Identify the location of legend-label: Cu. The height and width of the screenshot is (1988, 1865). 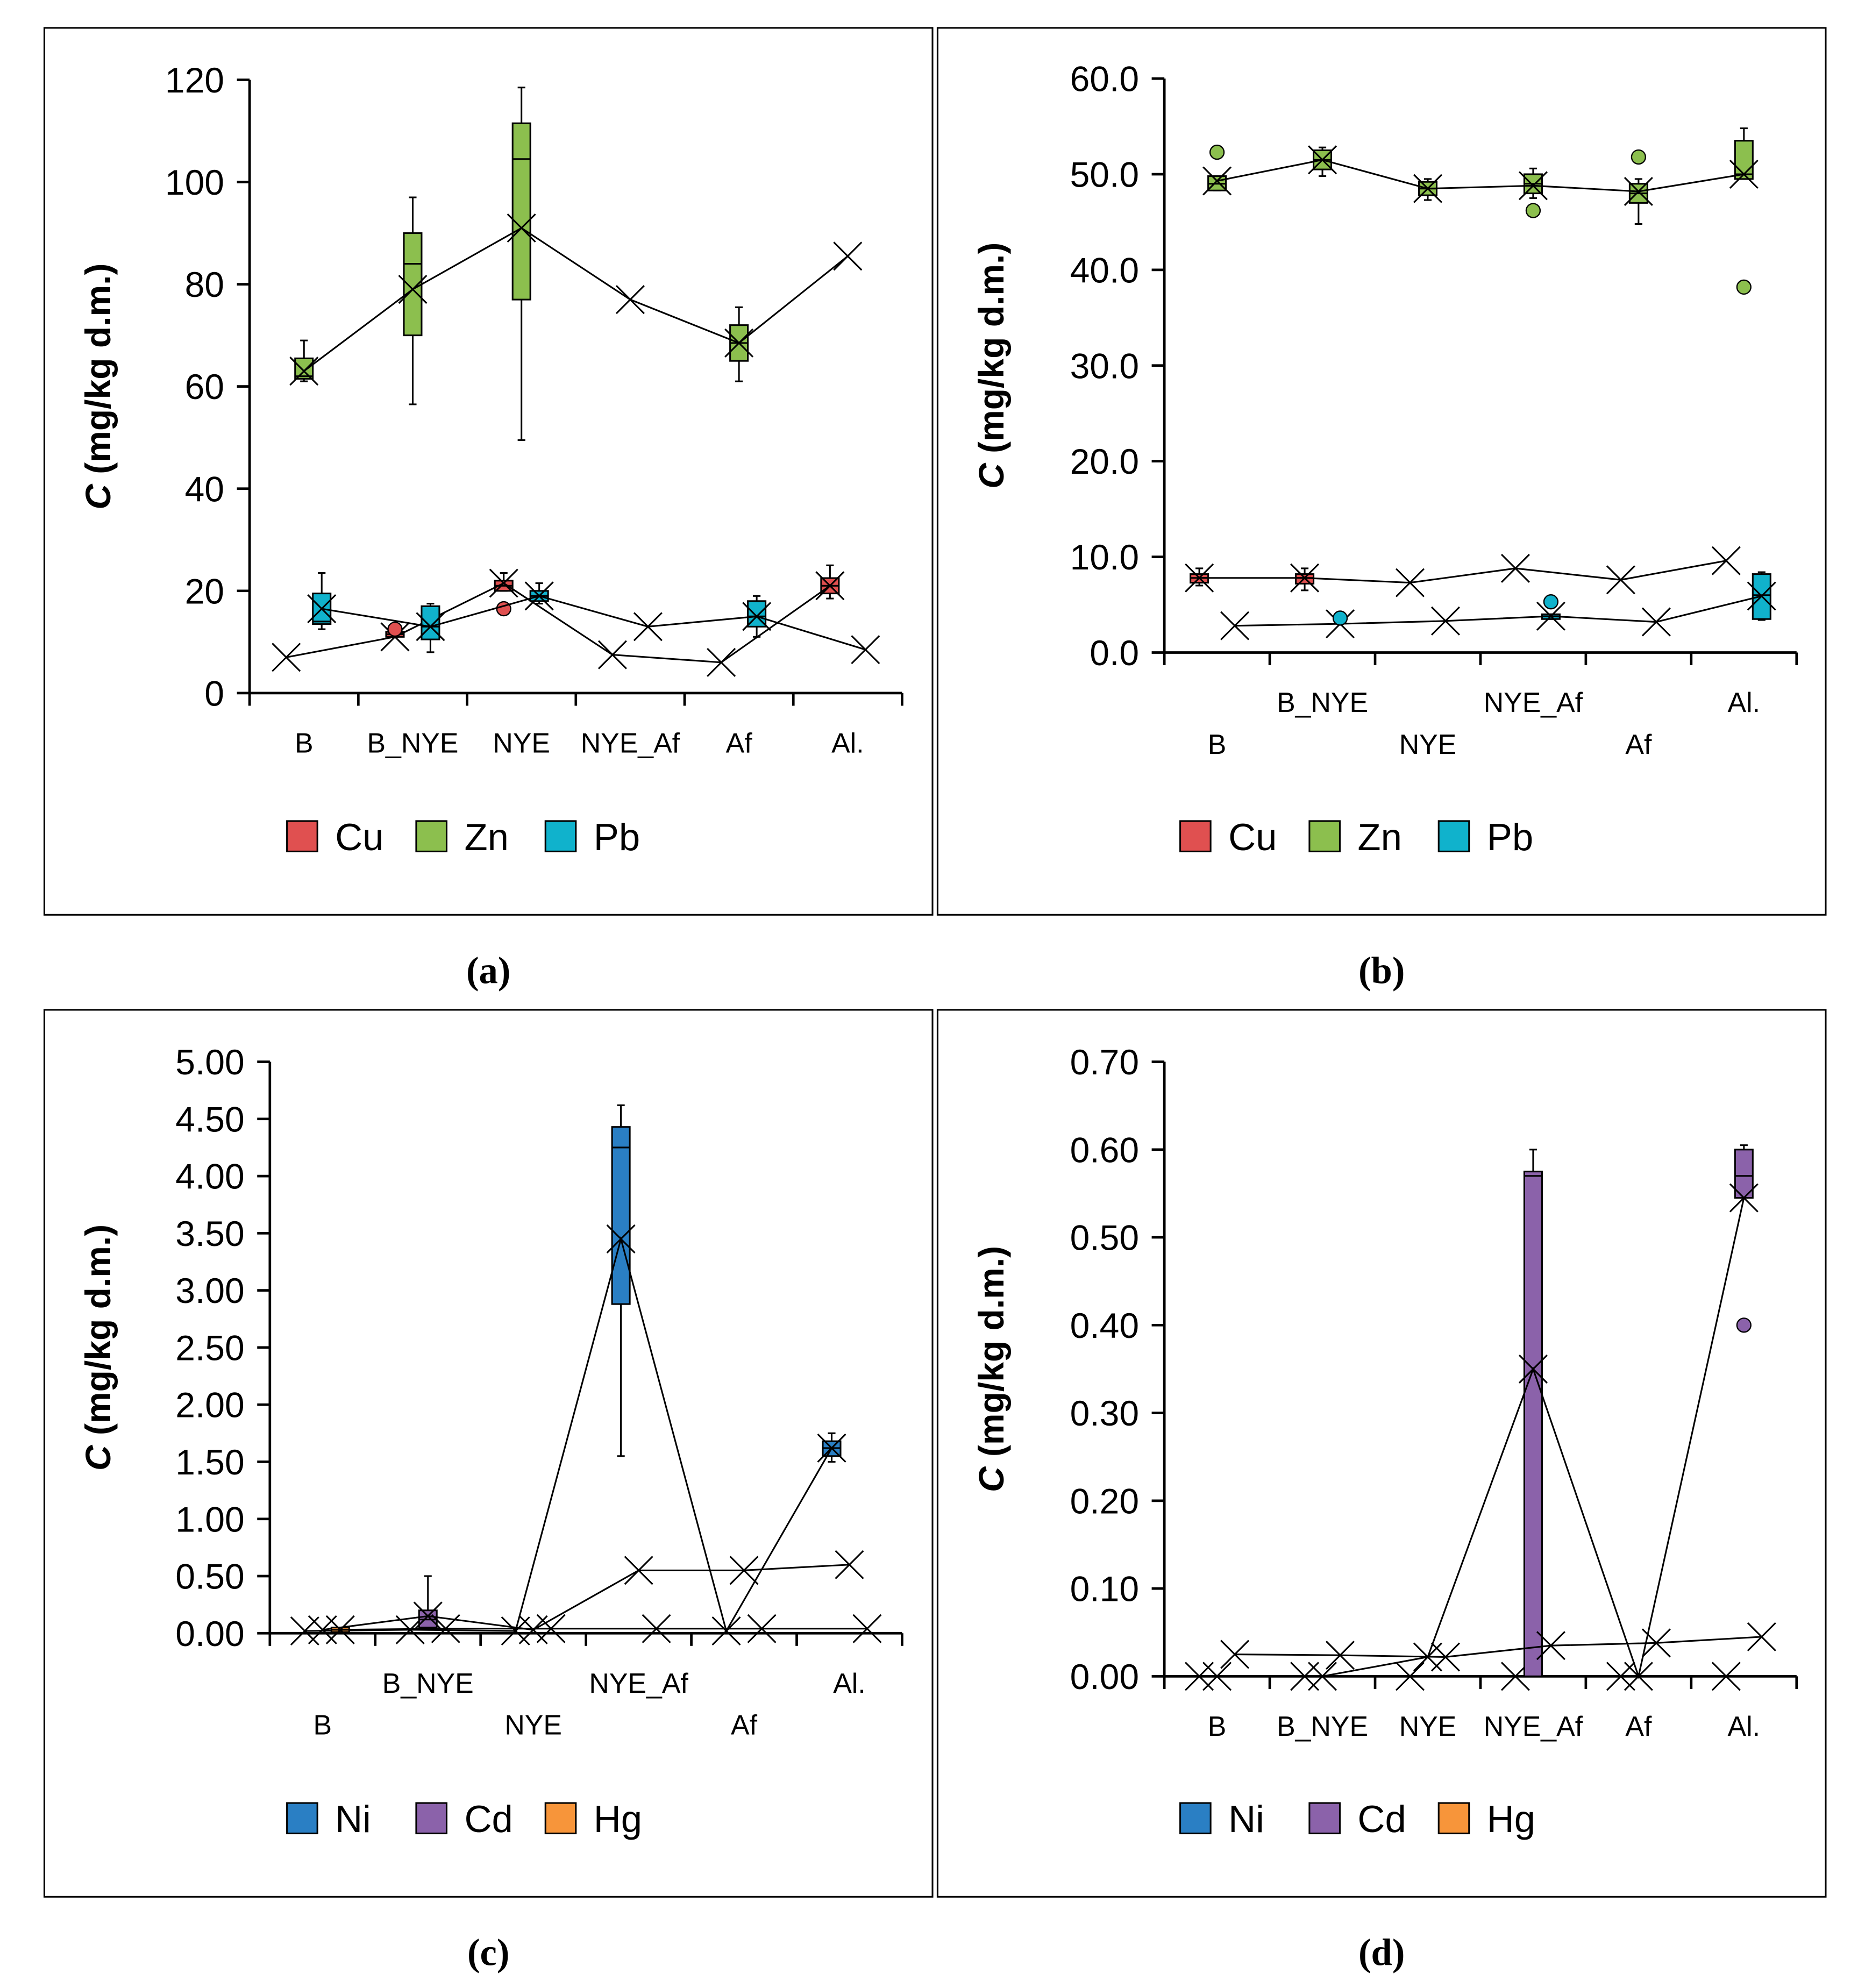
(1253, 837).